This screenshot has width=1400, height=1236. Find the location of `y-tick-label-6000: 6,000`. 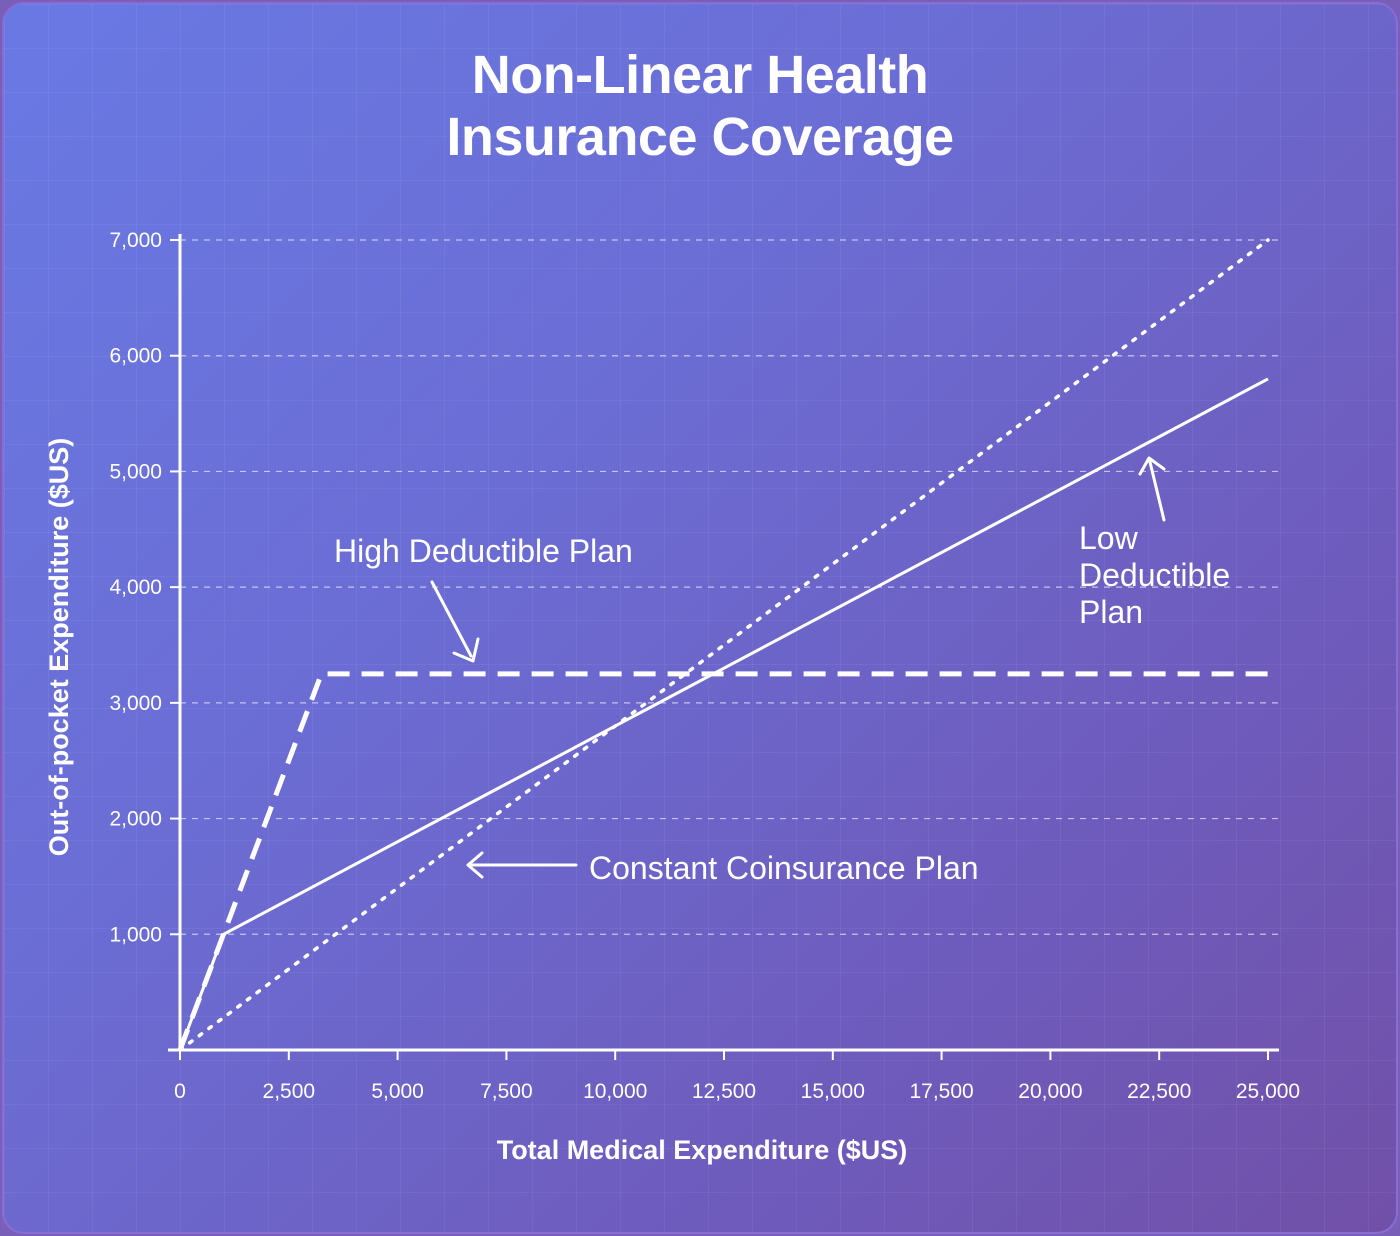

y-tick-label-6000: 6,000 is located at coordinates (135, 356).